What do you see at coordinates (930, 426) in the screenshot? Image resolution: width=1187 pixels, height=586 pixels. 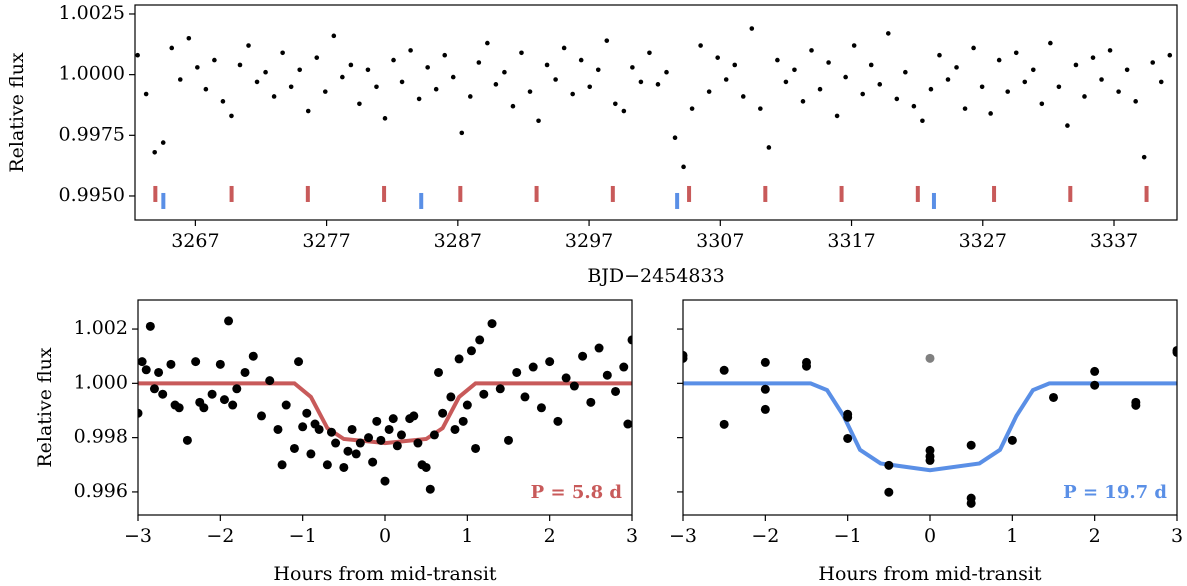 I see `plot-area` at bounding box center [930, 426].